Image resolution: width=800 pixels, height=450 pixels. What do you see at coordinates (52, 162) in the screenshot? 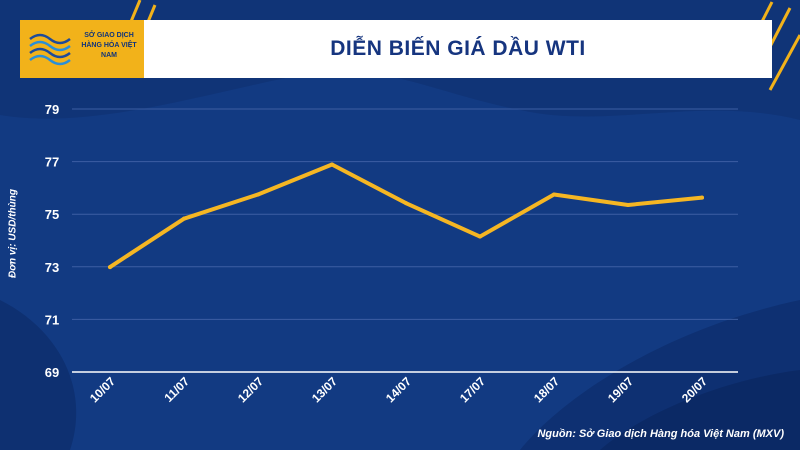
I see `y-tick-label: 77` at bounding box center [52, 162].